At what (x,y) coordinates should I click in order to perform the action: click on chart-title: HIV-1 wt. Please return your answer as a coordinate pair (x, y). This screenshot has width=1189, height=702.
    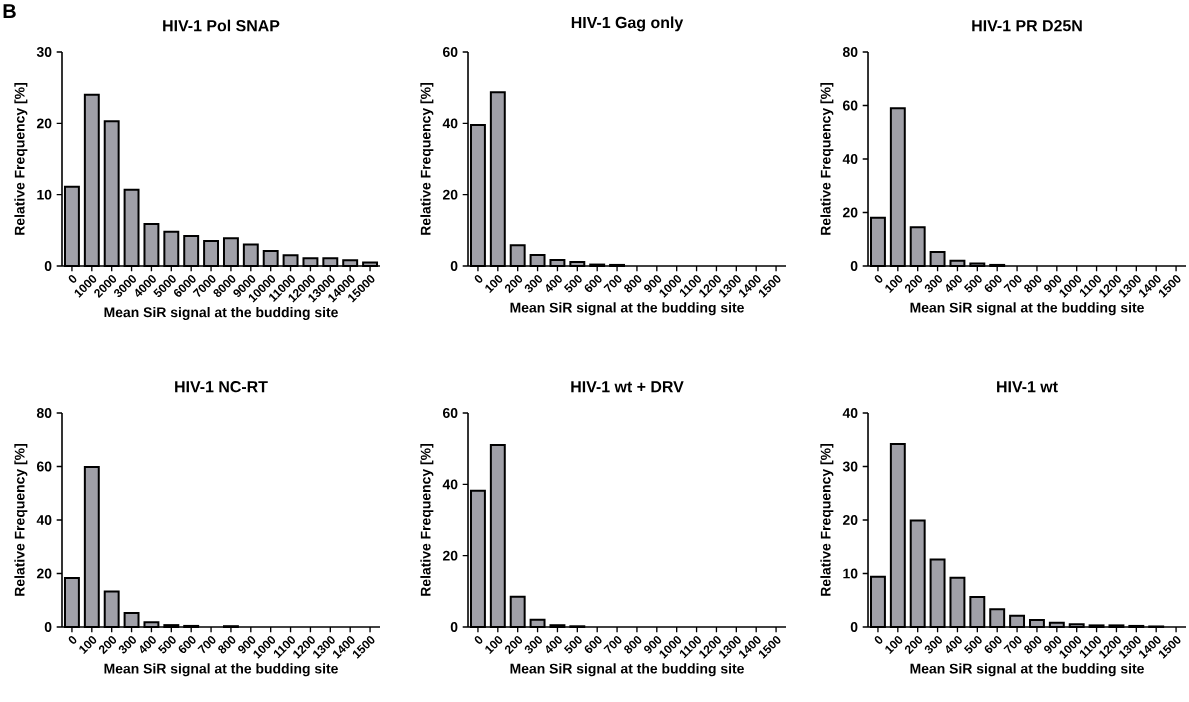
    Looking at the image, I should click on (1027, 387).